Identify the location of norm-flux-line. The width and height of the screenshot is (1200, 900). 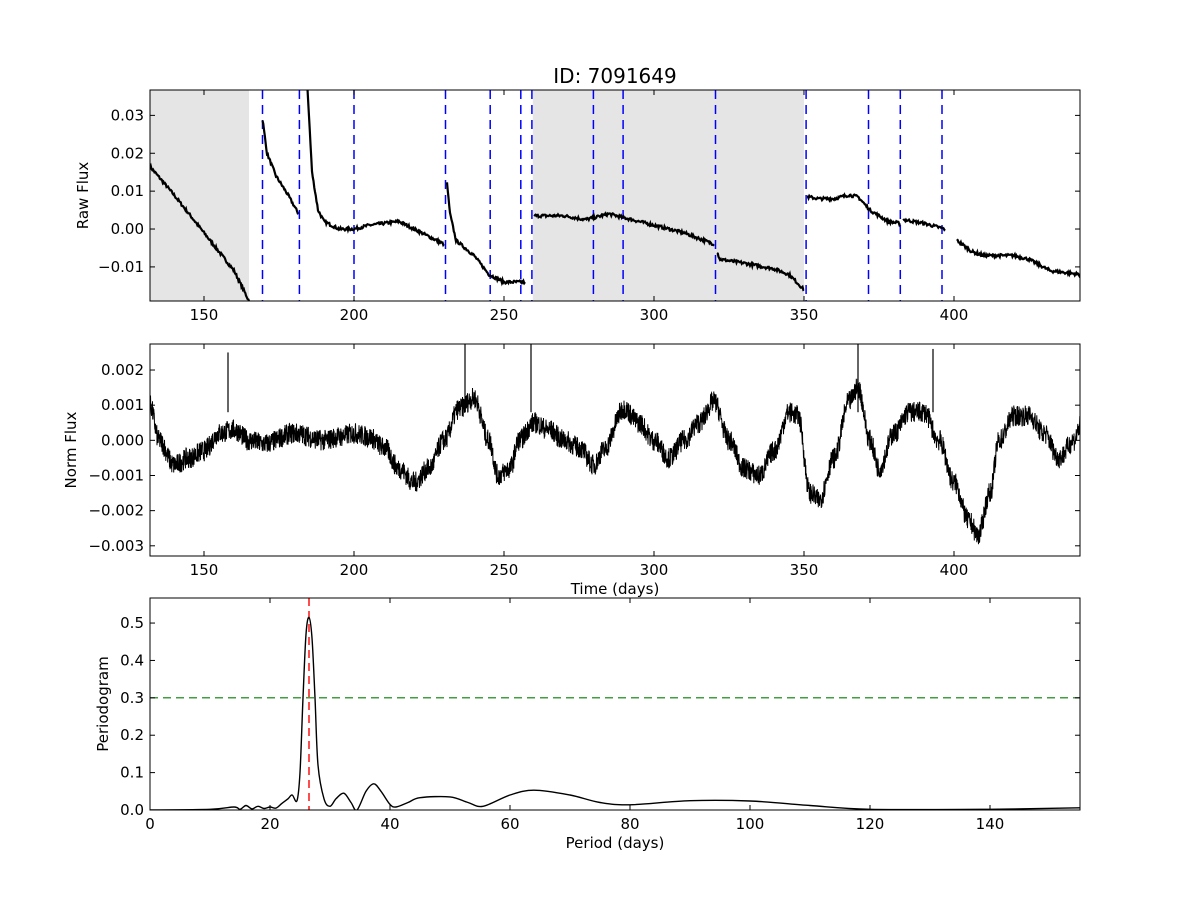
(615, 461).